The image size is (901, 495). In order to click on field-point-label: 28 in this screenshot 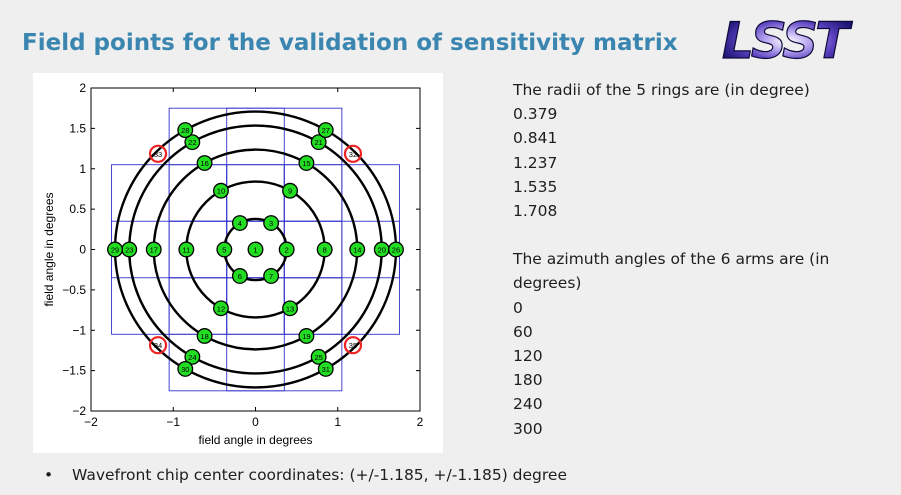, I will do `click(185, 130)`.